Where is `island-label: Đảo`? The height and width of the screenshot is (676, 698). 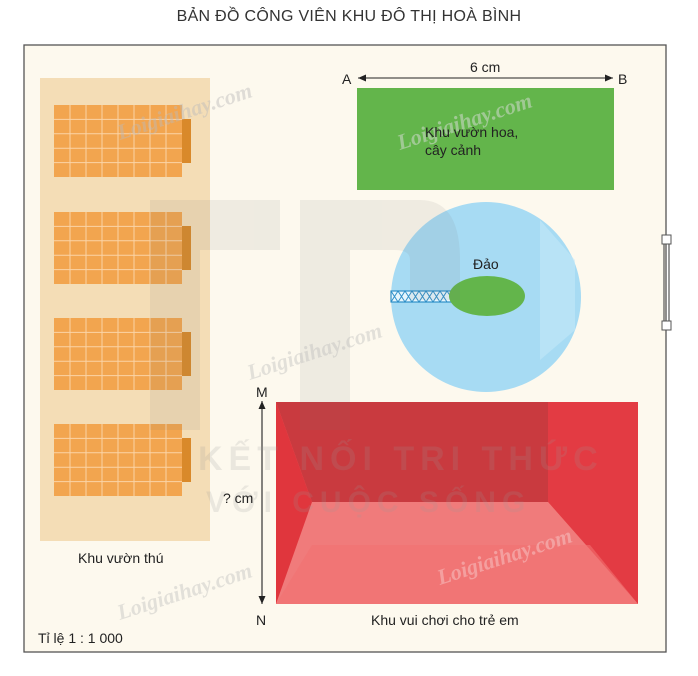 island-label: Đảo is located at coordinates (486, 264).